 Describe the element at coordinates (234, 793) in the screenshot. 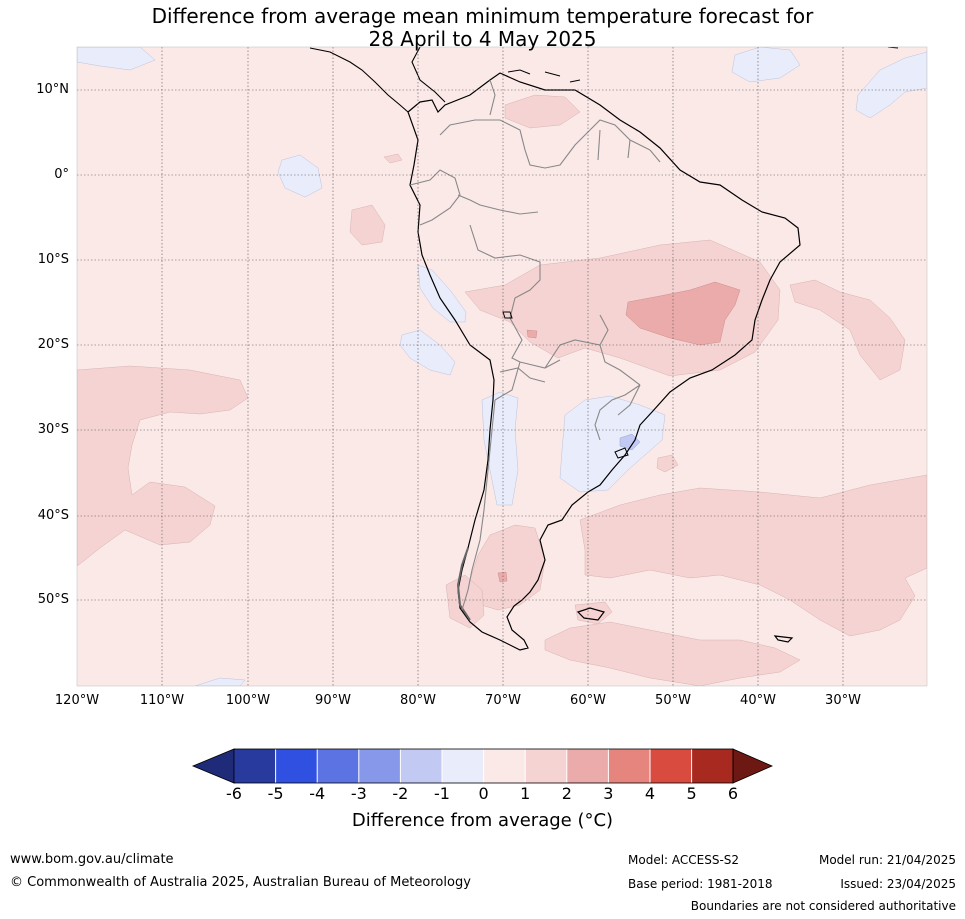

I see `colorbar-tick: -6` at that location.